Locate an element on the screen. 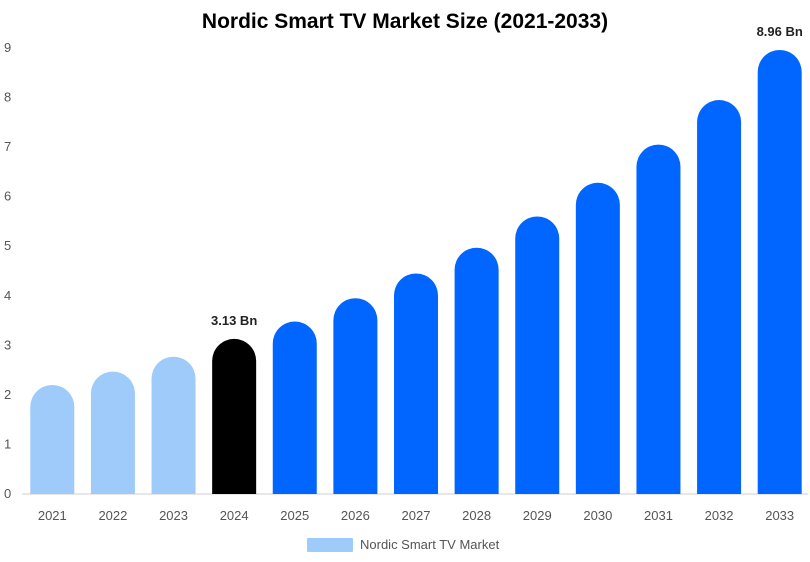  x-tick-label: 2023 is located at coordinates (173, 515).